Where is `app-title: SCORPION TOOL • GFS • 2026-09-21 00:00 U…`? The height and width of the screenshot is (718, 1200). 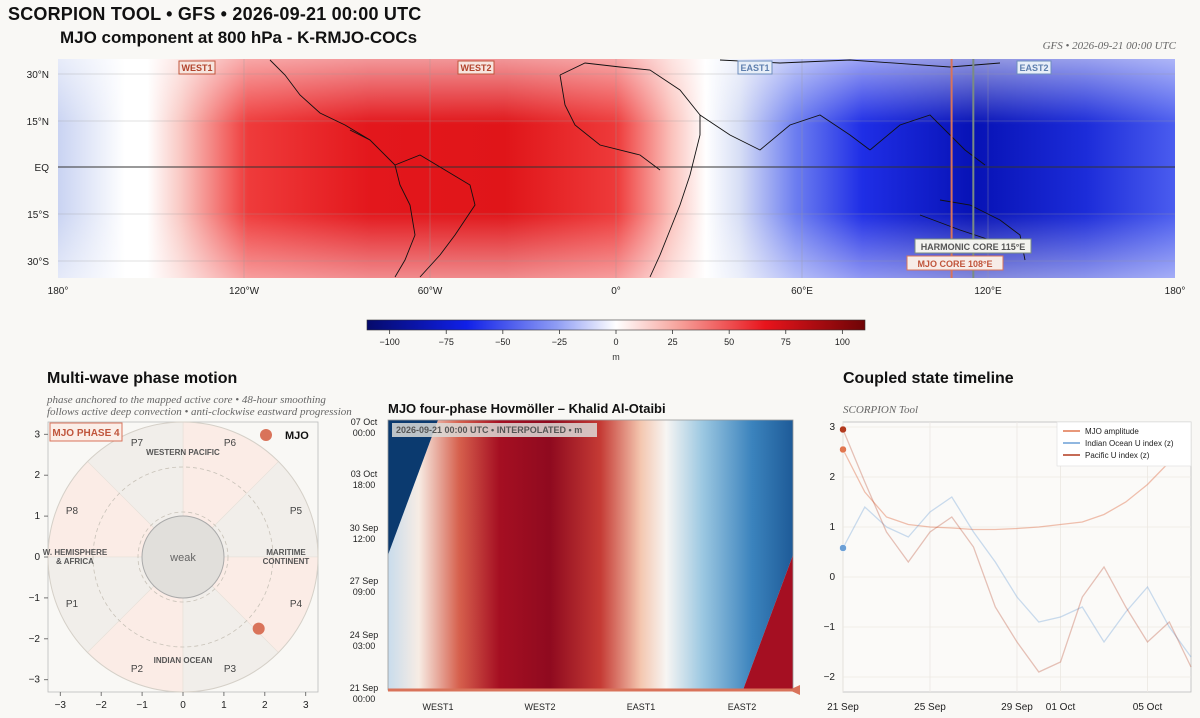
app-title: SCORPION TOOL • GFS • 2026-09-21 00:00 U… is located at coordinates (215, 14).